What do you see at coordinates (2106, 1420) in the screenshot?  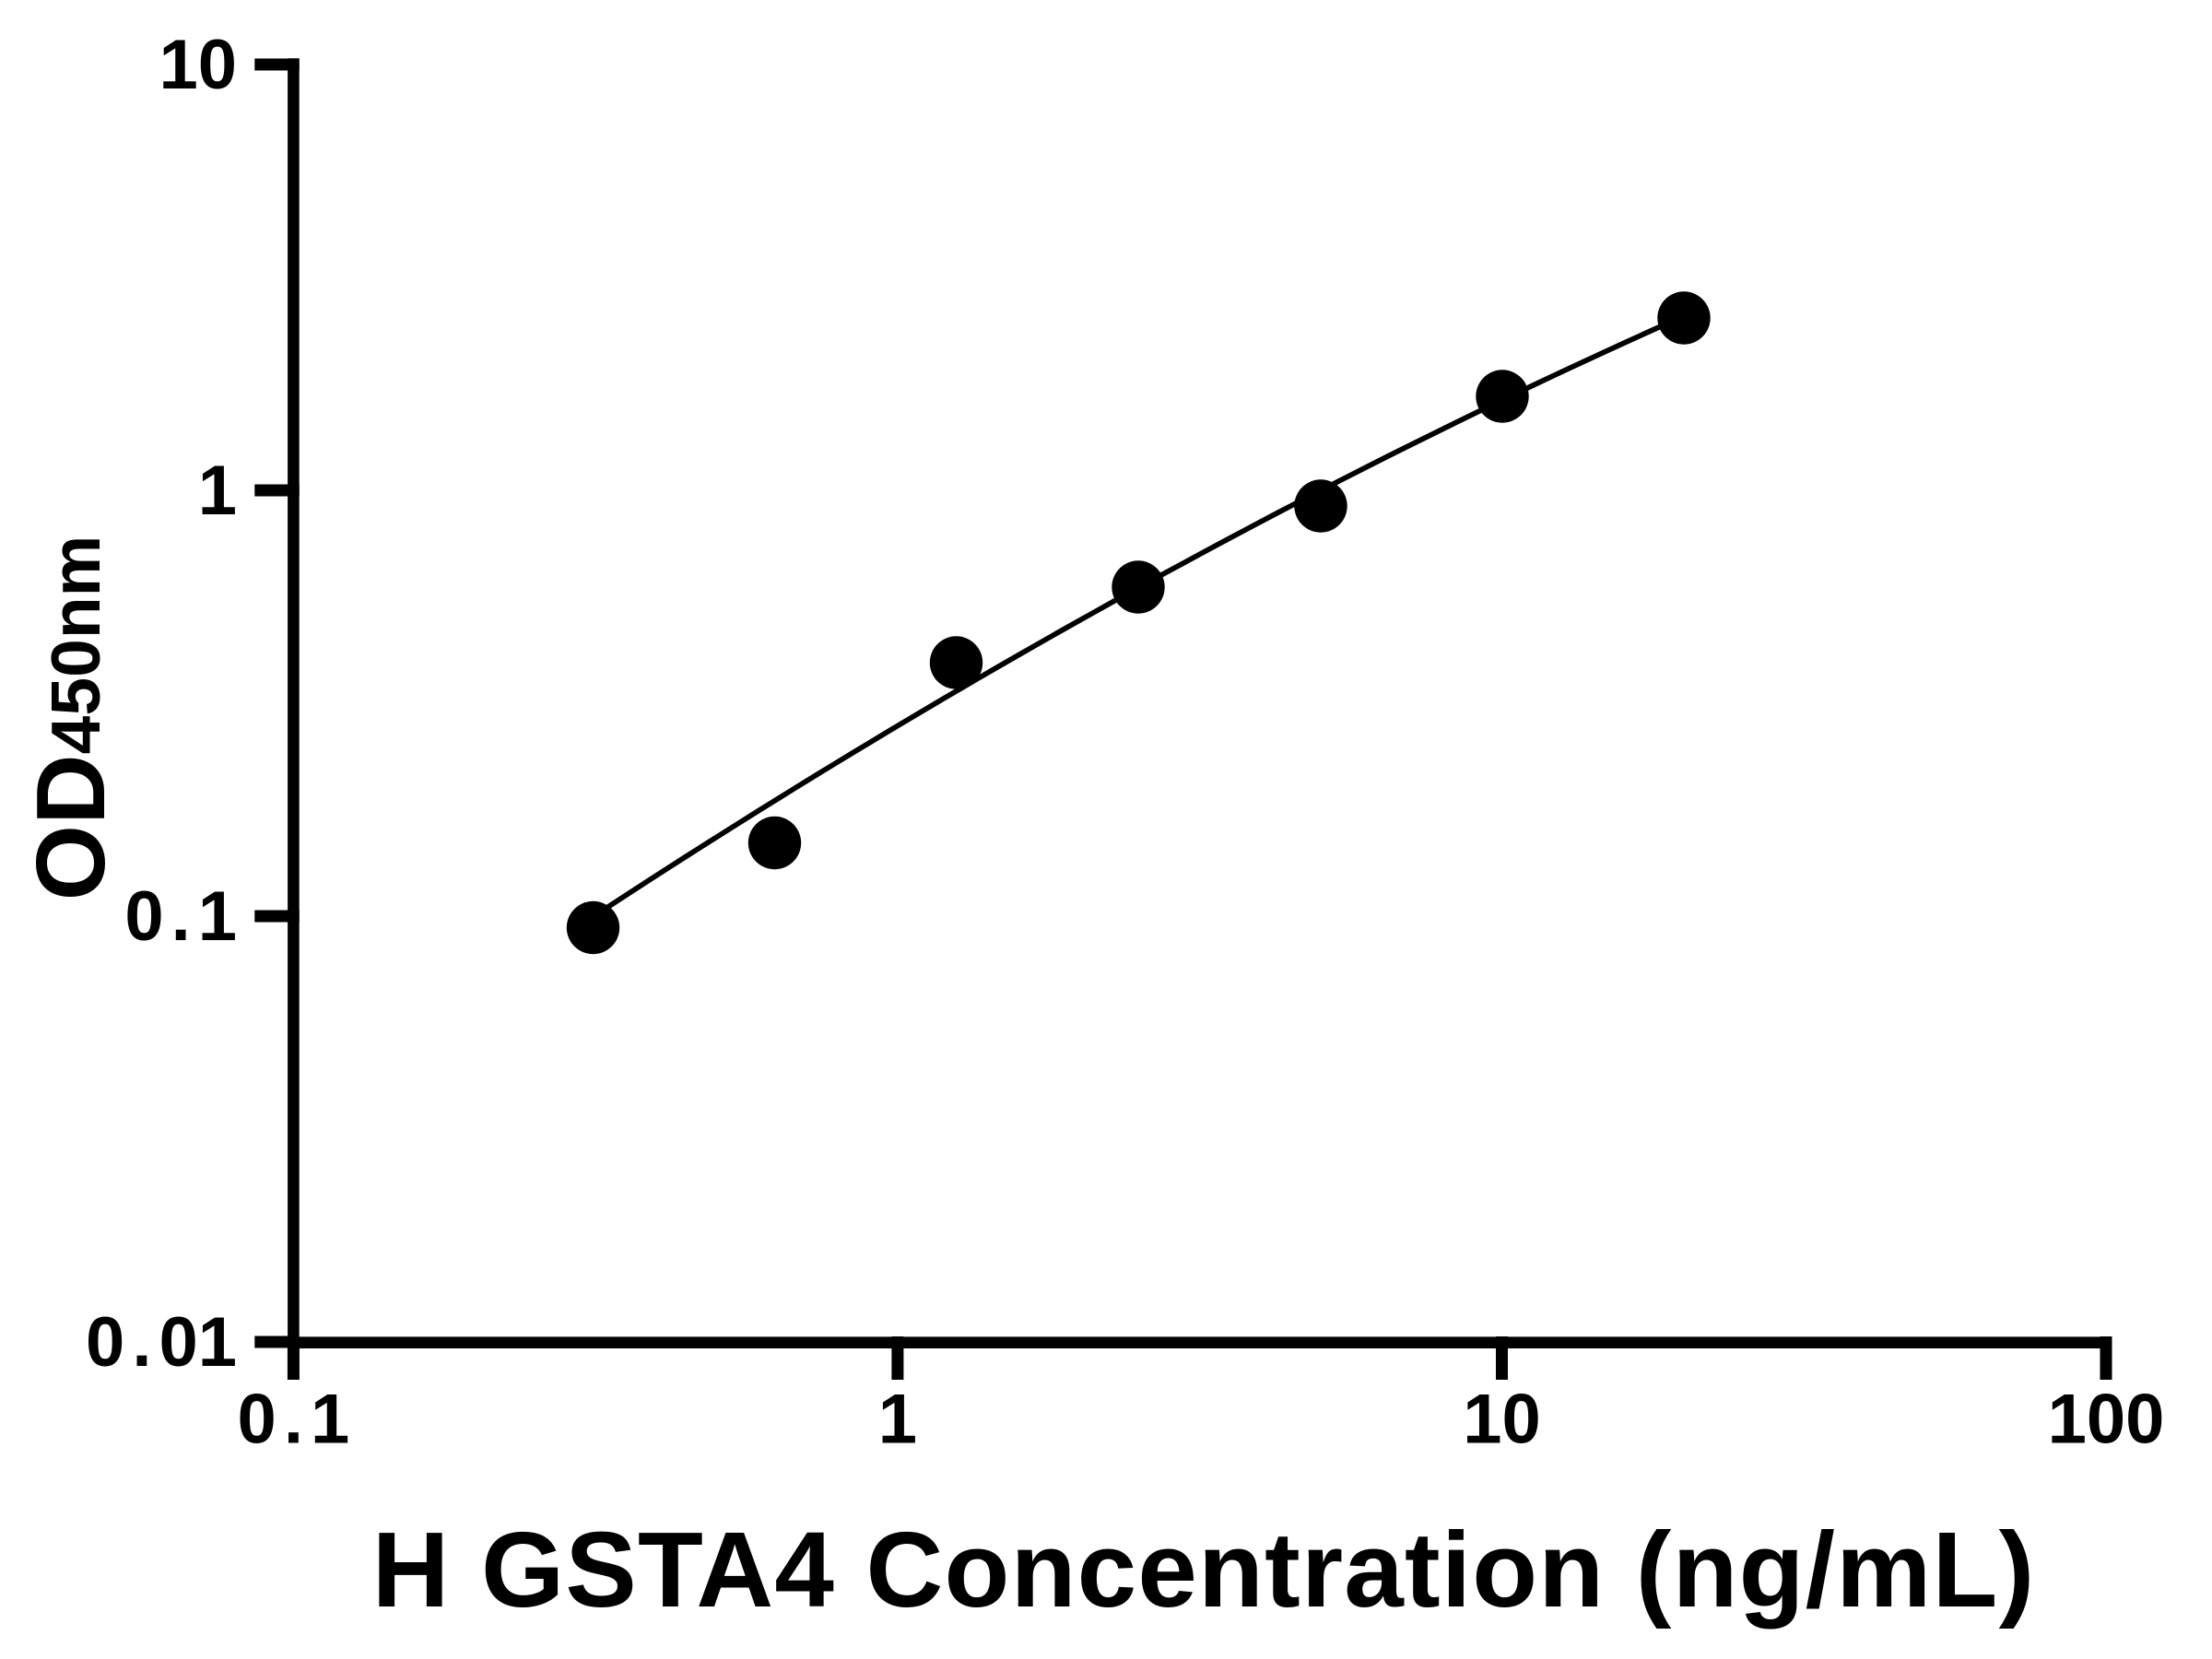 I see `svg-text: 100` at bounding box center [2106, 1420].